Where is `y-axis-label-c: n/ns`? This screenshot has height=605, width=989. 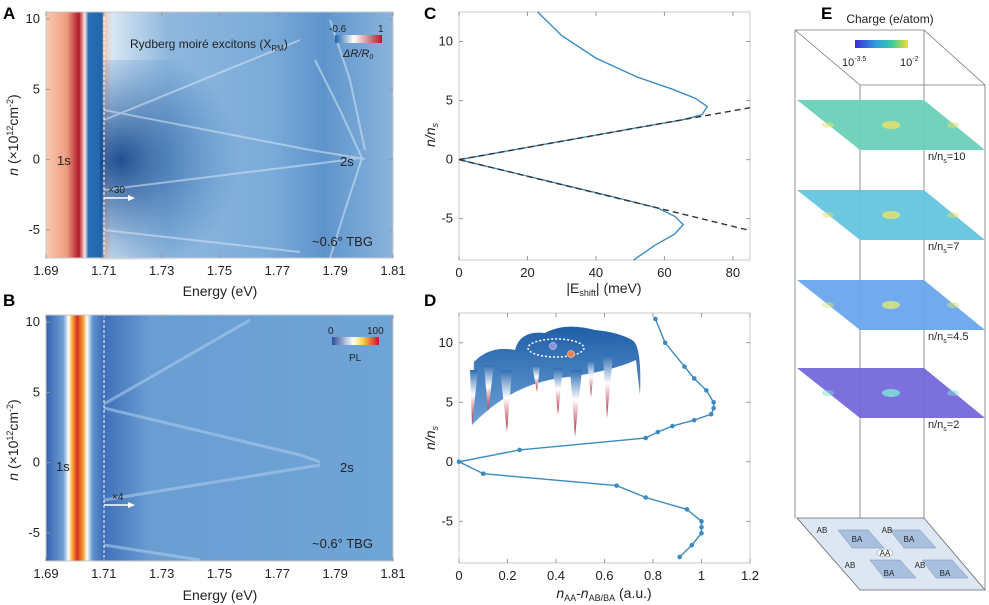
y-axis-label-c: n/ns is located at coordinates (431, 135).